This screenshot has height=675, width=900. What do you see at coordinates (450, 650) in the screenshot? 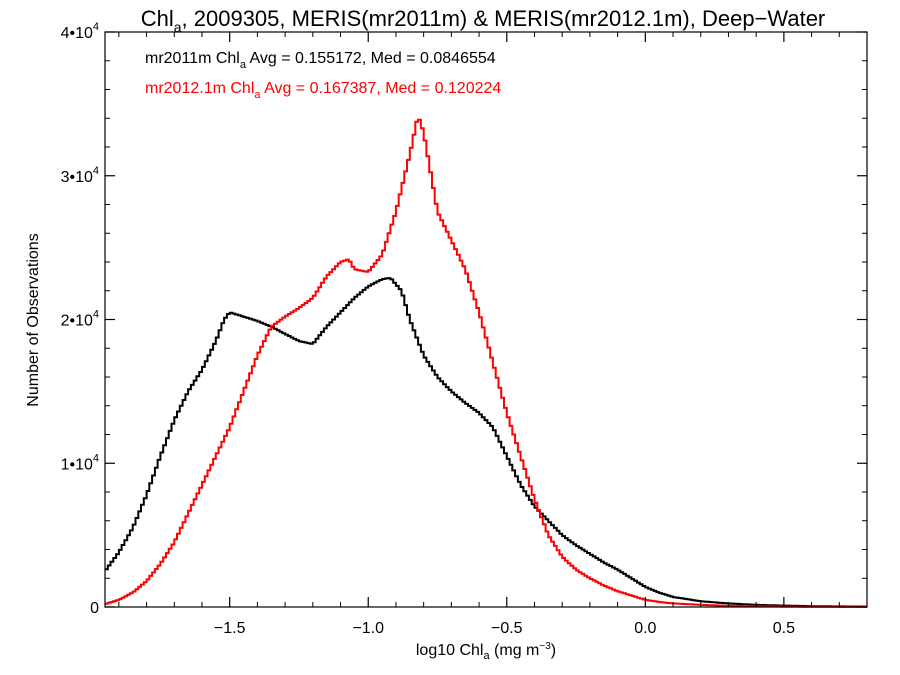
I see `x-axis-label-pre: log10 Chl` at bounding box center [450, 650].